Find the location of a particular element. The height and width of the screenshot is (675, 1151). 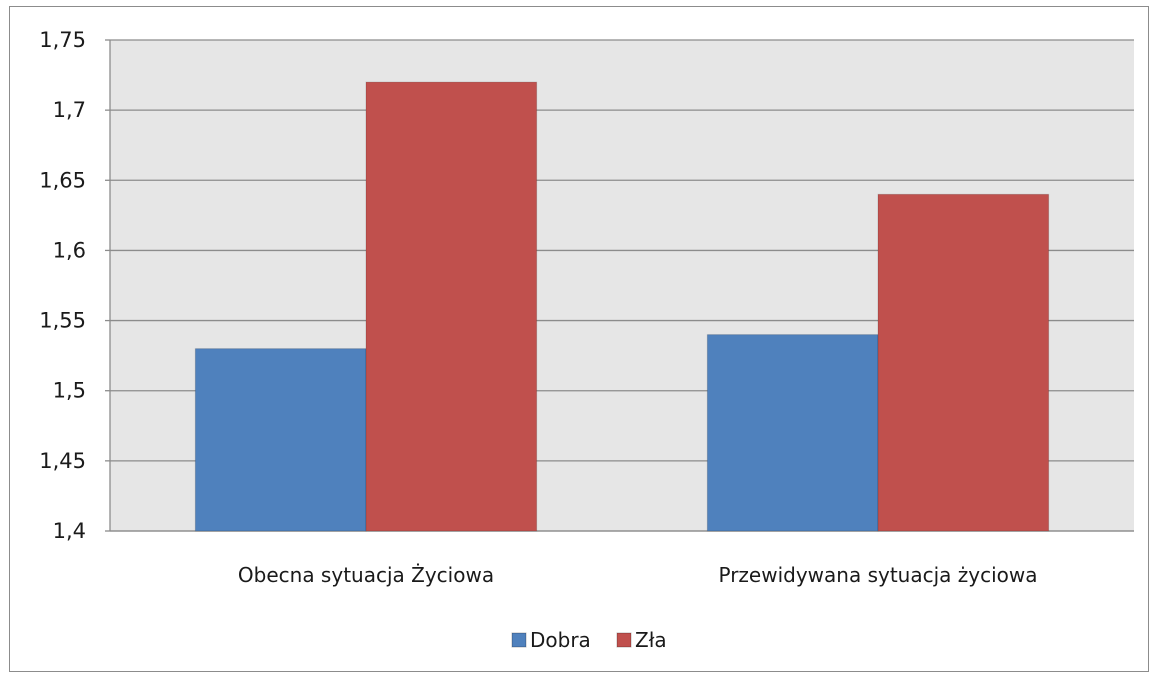

y-tick-label: 1,5 is located at coordinates (69, 391).